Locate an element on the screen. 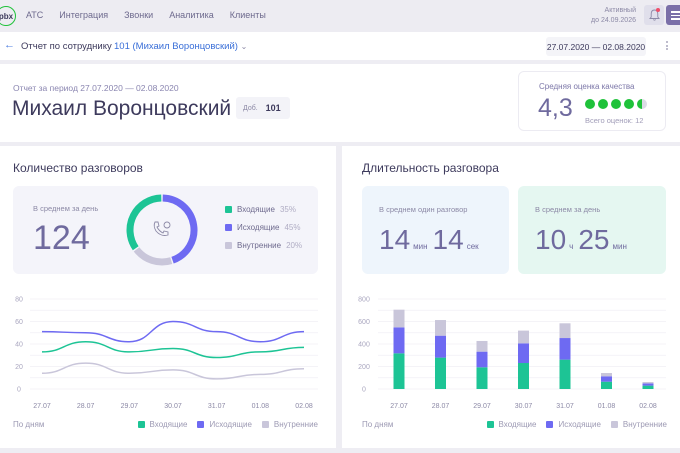 The image size is (680, 453). legend-incoming: Входящие 35% is located at coordinates (263, 209).